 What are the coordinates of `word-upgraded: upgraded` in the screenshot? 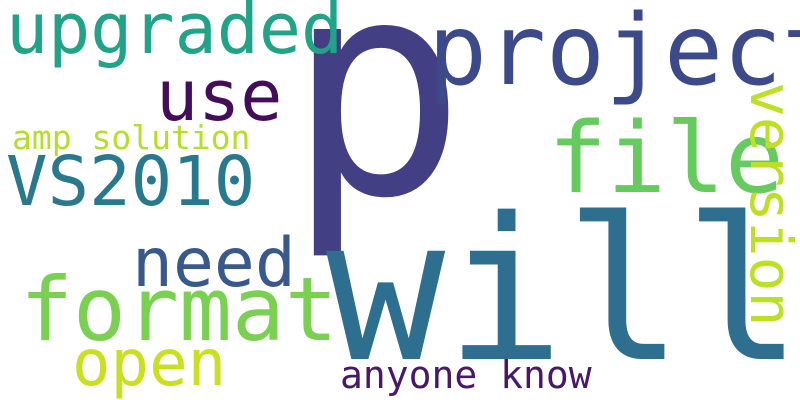 It's located at (175, 35).